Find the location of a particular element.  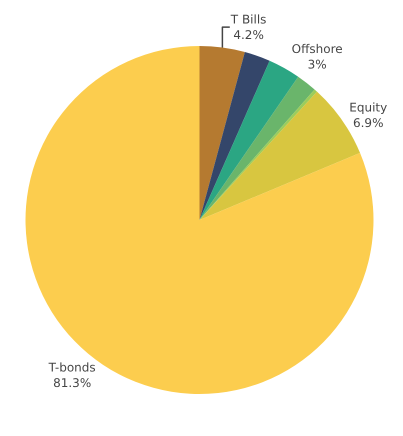

data-label: 6.9% is located at coordinates (368, 123).